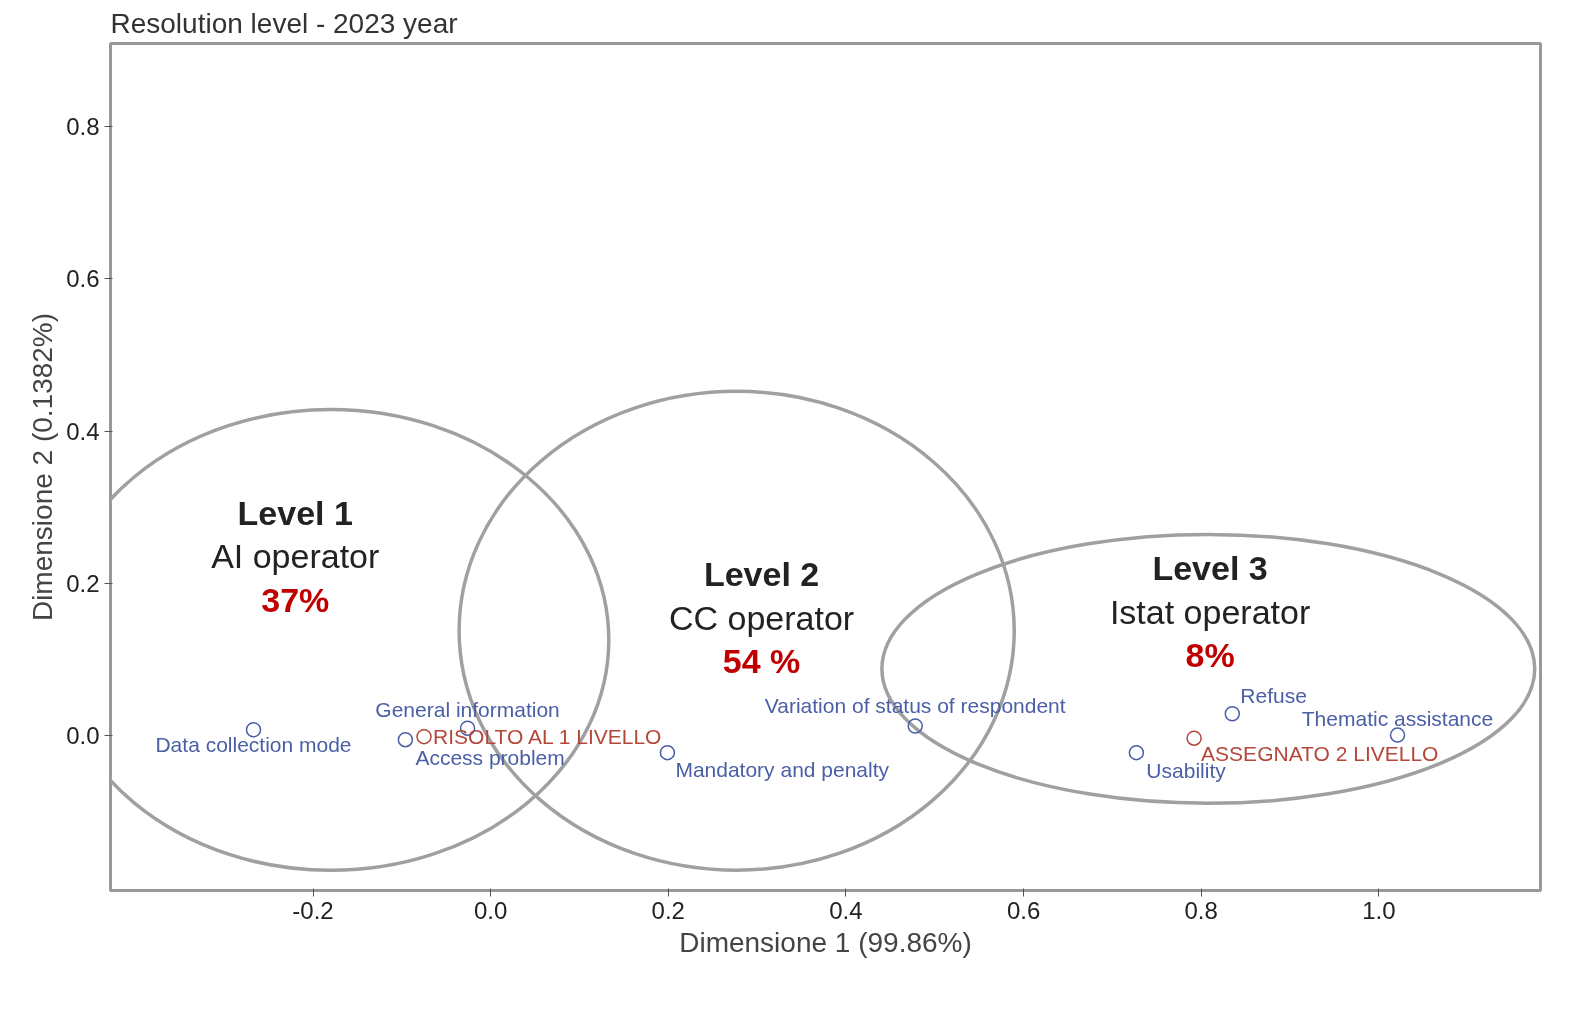 The height and width of the screenshot is (1014, 1582). What do you see at coordinates (761, 574) in the screenshot?
I see `annotation: Level 2` at bounding box center [761, 574].